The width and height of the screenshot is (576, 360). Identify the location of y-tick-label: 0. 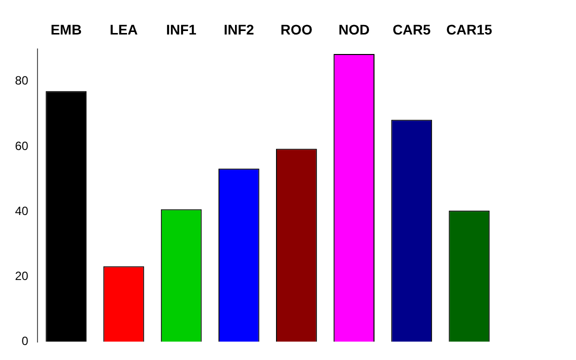
(25, 341).